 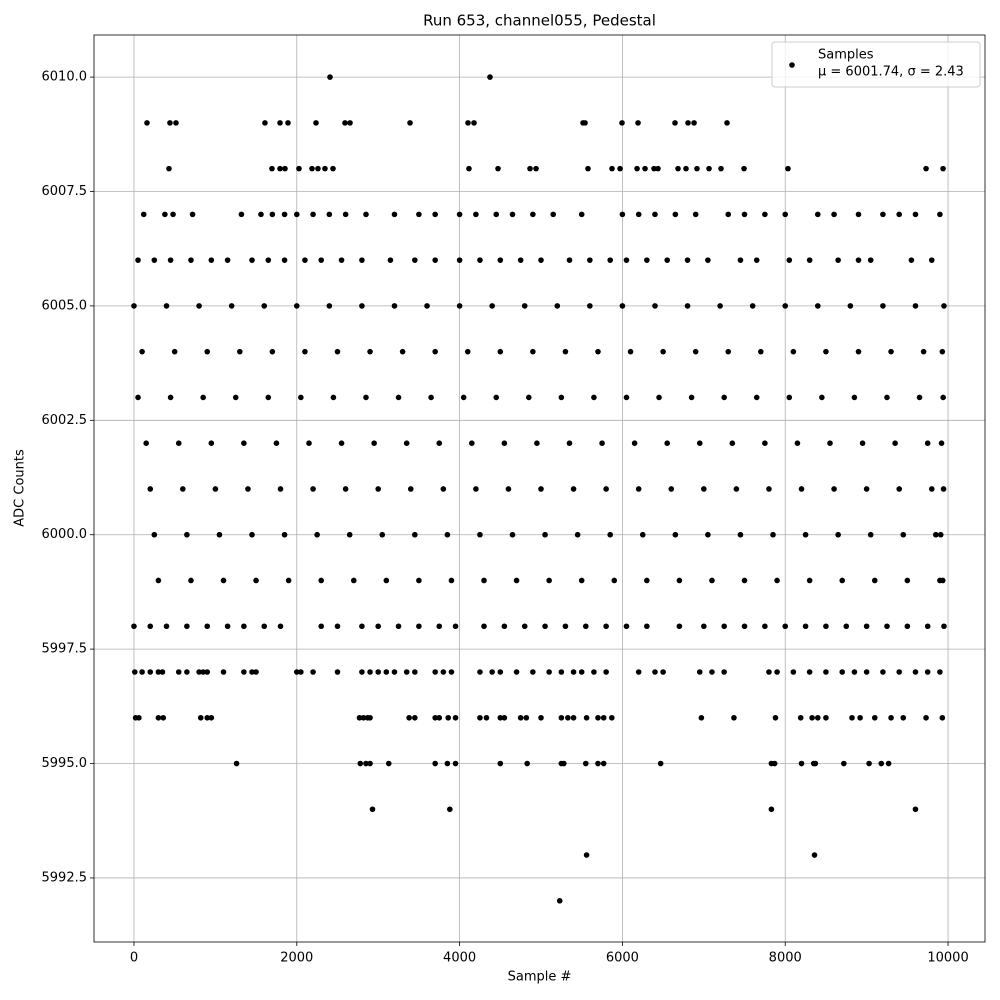 What do you see at coordinates (622, 958) in the screenshot?
I see `x-tick-label: 6000` at bounding box center [622, 958].